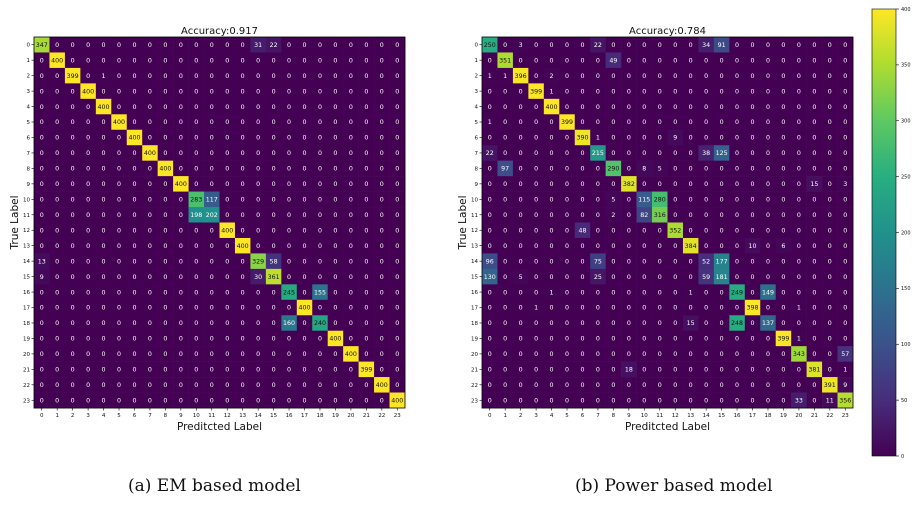 The height and width of the screenshot is (510, 923). I want to click on cell-value-label: 22, so click(490, 153).